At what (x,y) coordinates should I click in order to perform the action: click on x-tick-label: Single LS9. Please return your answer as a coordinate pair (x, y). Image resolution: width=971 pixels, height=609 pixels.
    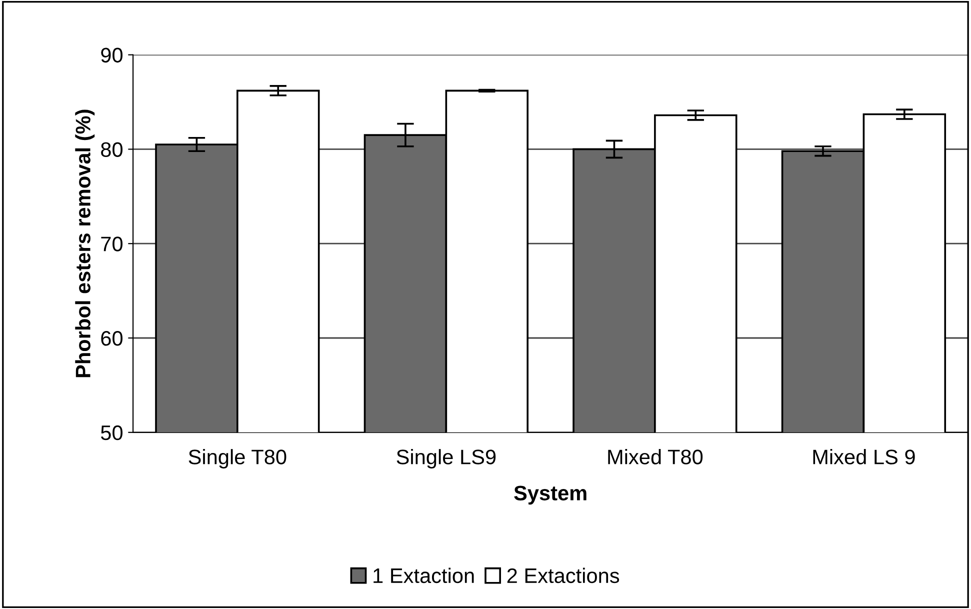
    Looking at the image, I should click on (446, 458).